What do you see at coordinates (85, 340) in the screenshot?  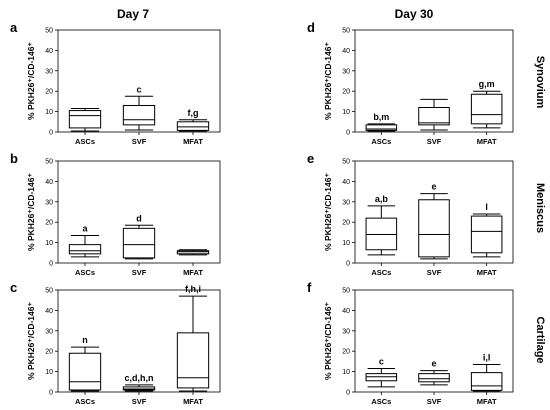 I see `significance-label: n` at bounding box center [85, 340].